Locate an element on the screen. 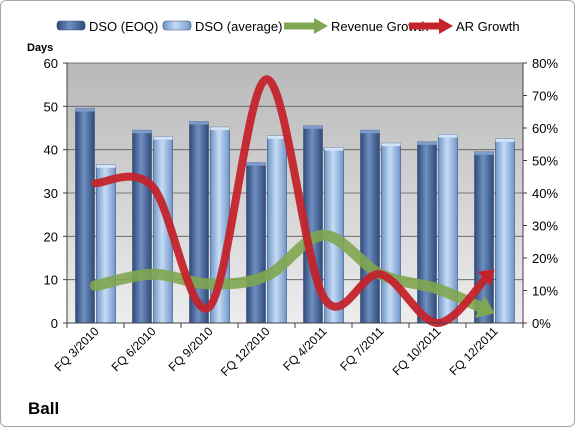 The image size is (575, 433). y-axis-label: Days is located at coordinates (40, 48).